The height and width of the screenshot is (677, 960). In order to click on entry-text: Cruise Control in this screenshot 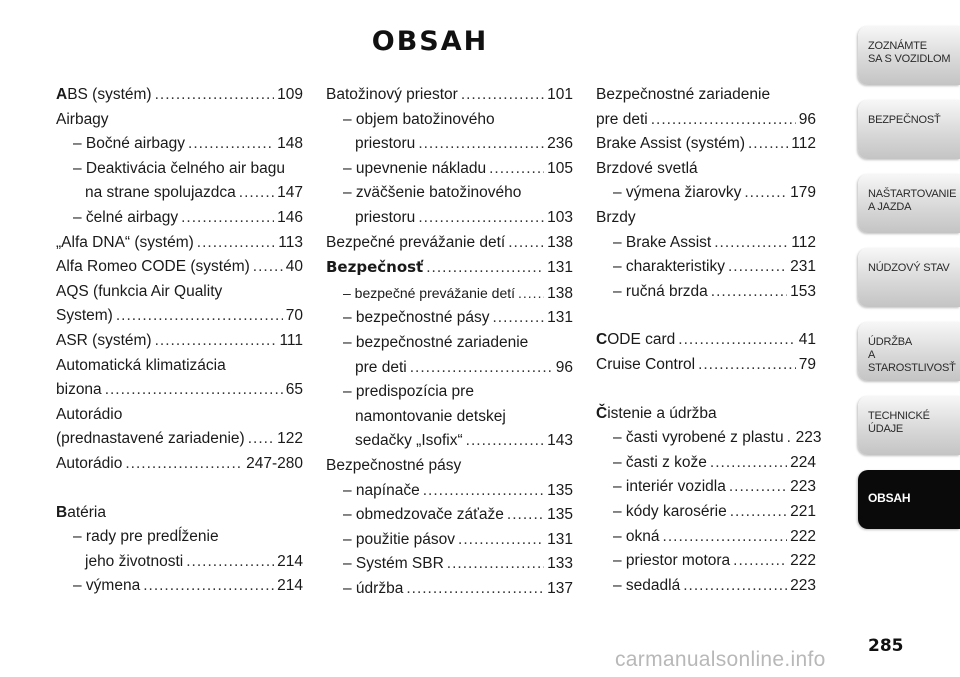, I will do `click(646, 364)`.